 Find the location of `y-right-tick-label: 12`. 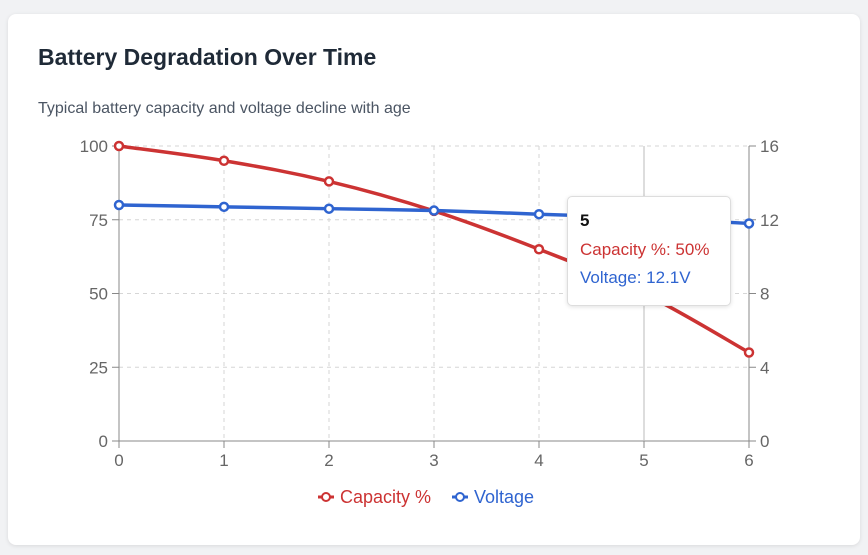

y-right-tick-label: 12 is located at coordinates (769, 220).